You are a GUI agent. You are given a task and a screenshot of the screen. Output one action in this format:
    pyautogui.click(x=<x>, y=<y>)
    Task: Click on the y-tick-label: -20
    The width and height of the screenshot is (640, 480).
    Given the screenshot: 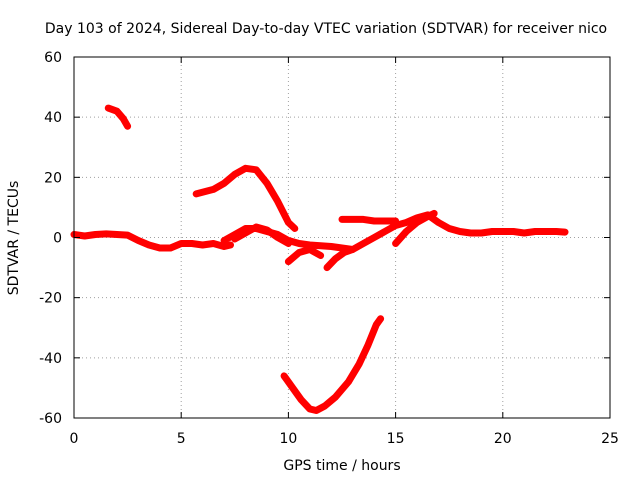 What is the action you would take?
    pyautogui.click(x=50, y=299)
    